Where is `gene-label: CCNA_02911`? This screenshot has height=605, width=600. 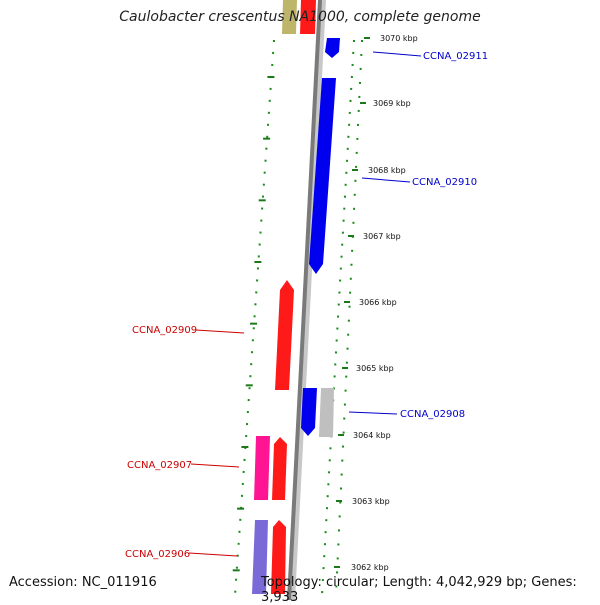 gene-label: CCNA_02911 is located at coordinates (455, 56).